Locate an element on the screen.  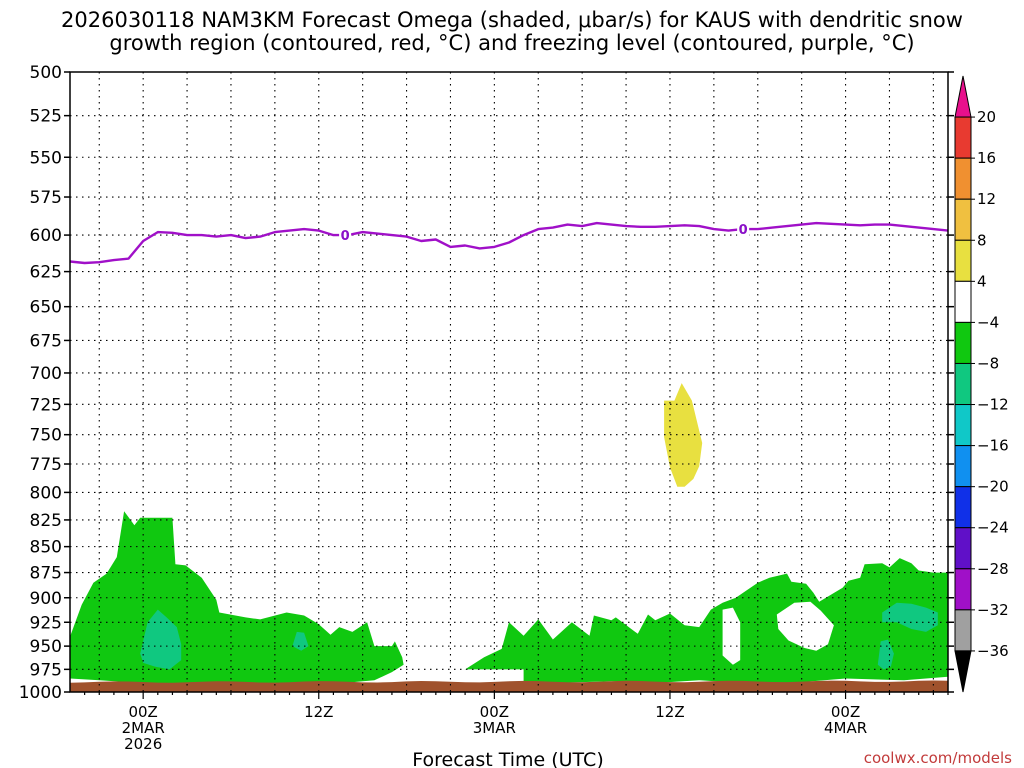
colorbar-label: 12 is located at coordinates (986, 199).